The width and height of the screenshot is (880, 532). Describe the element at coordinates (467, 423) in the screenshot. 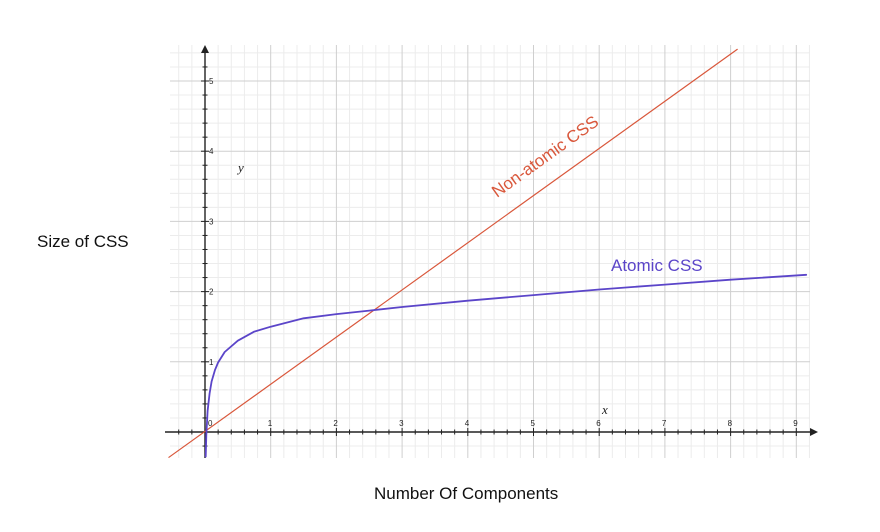

I see `x-tick-label: 4` at that location.